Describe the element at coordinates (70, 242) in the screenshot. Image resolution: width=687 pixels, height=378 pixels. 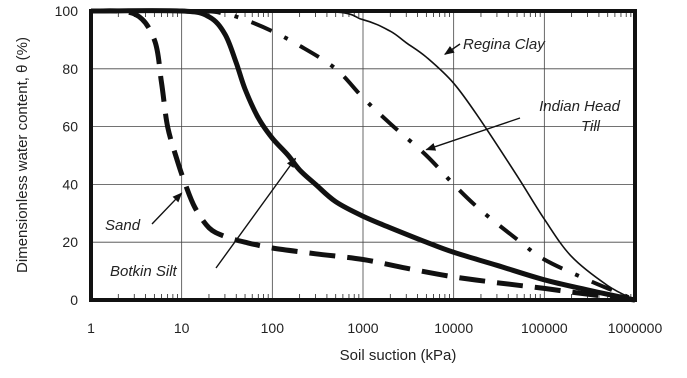
I see `y-tick-label: 20` at that location.